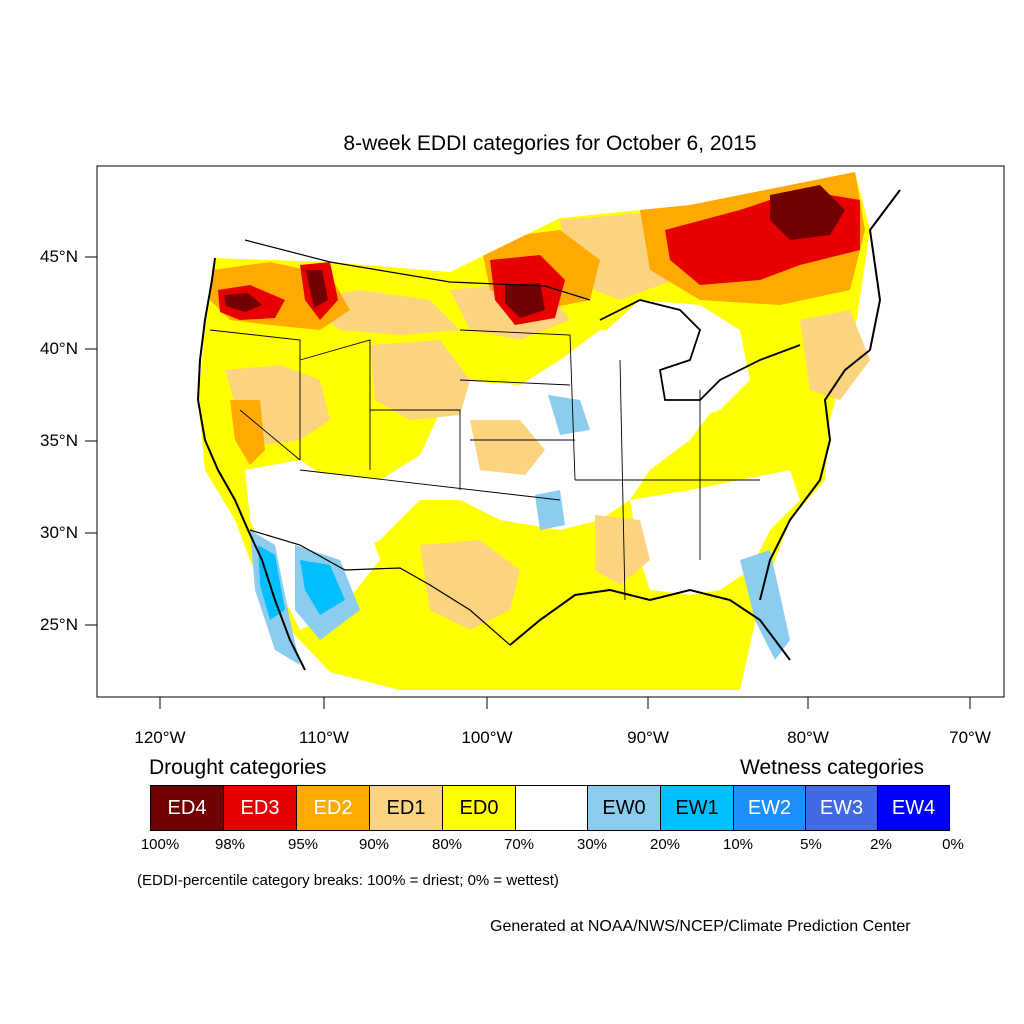 The image size is (1024, 1024). What do you see at coordinates (913, 808) in the screenshot?
I see `legend-box-ew4: EW4` at bounding box center [913, 808].